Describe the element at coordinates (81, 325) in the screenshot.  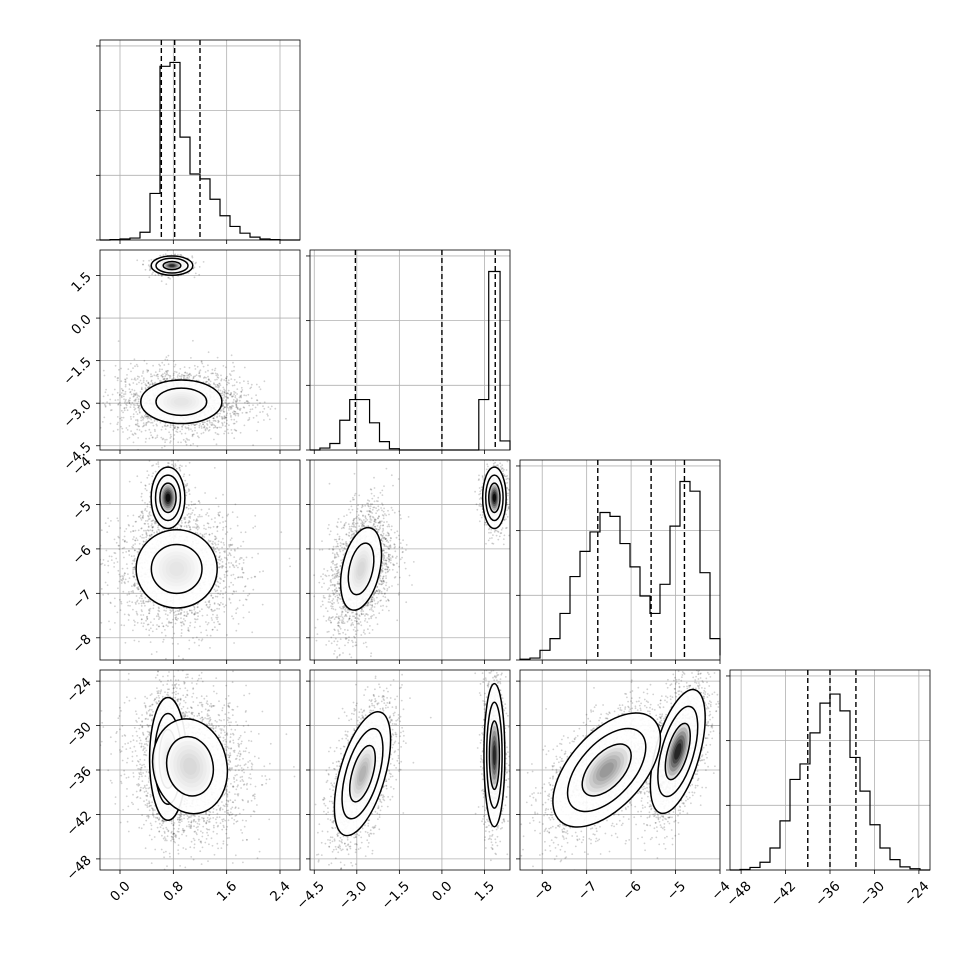
I see `y-tick-label: 0.0` at that location.